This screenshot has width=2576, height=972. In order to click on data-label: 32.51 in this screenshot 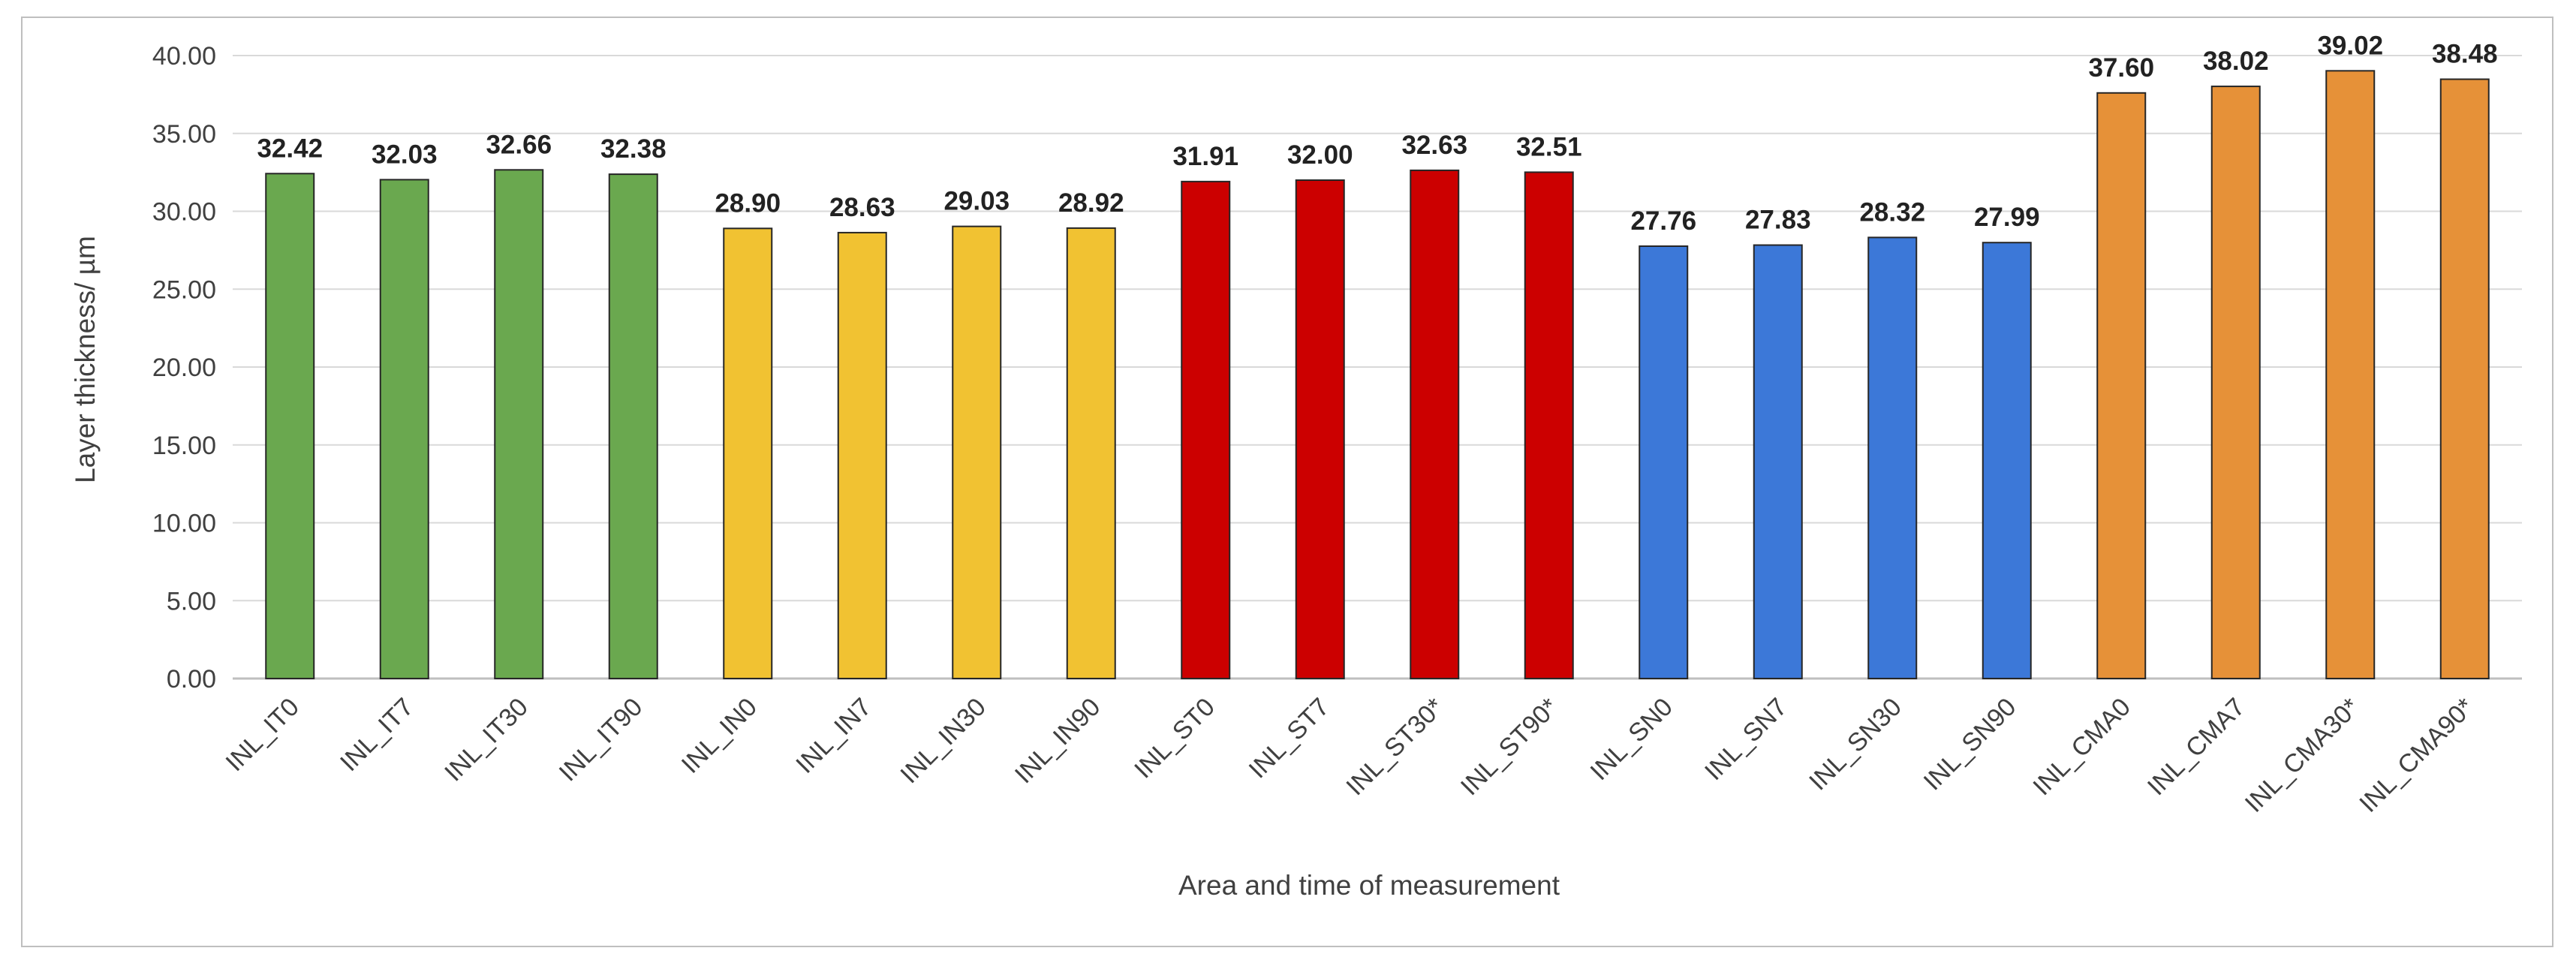, I will do `click(1549, 146)`.